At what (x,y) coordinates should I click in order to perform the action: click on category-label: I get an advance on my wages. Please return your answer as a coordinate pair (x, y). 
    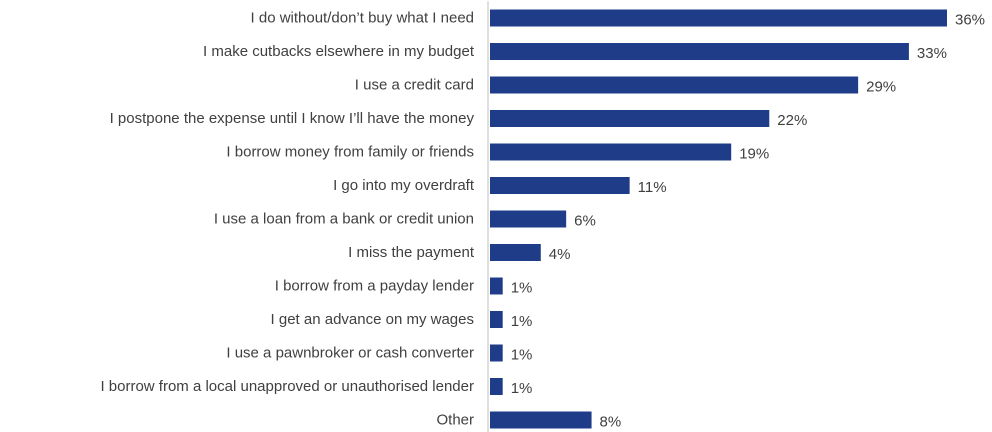
    Looking at the image, I should click on (372, 319).